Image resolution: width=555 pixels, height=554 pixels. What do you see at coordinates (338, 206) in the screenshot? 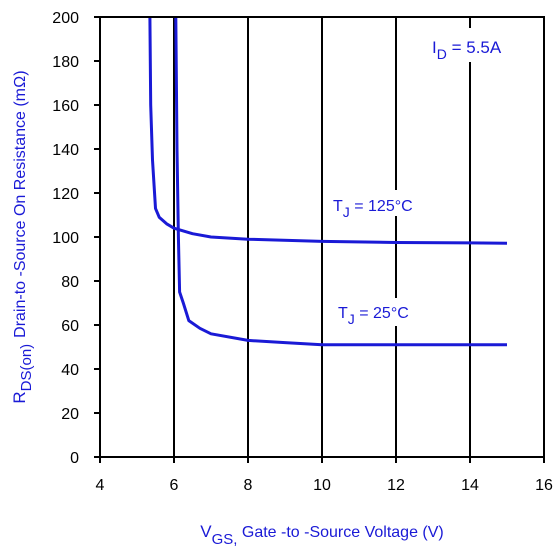
I see `t125-label-main: T` at bounding box center [338, 206].